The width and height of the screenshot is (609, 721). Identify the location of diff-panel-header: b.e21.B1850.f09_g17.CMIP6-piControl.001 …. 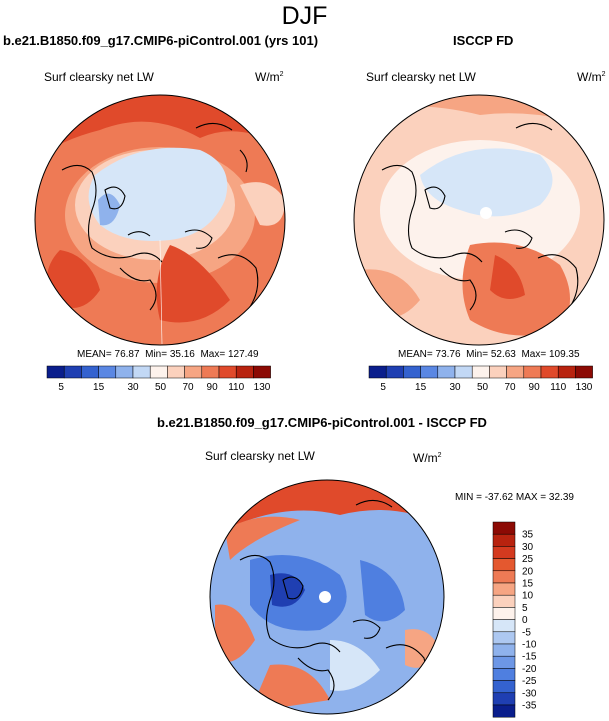
(322, 422).